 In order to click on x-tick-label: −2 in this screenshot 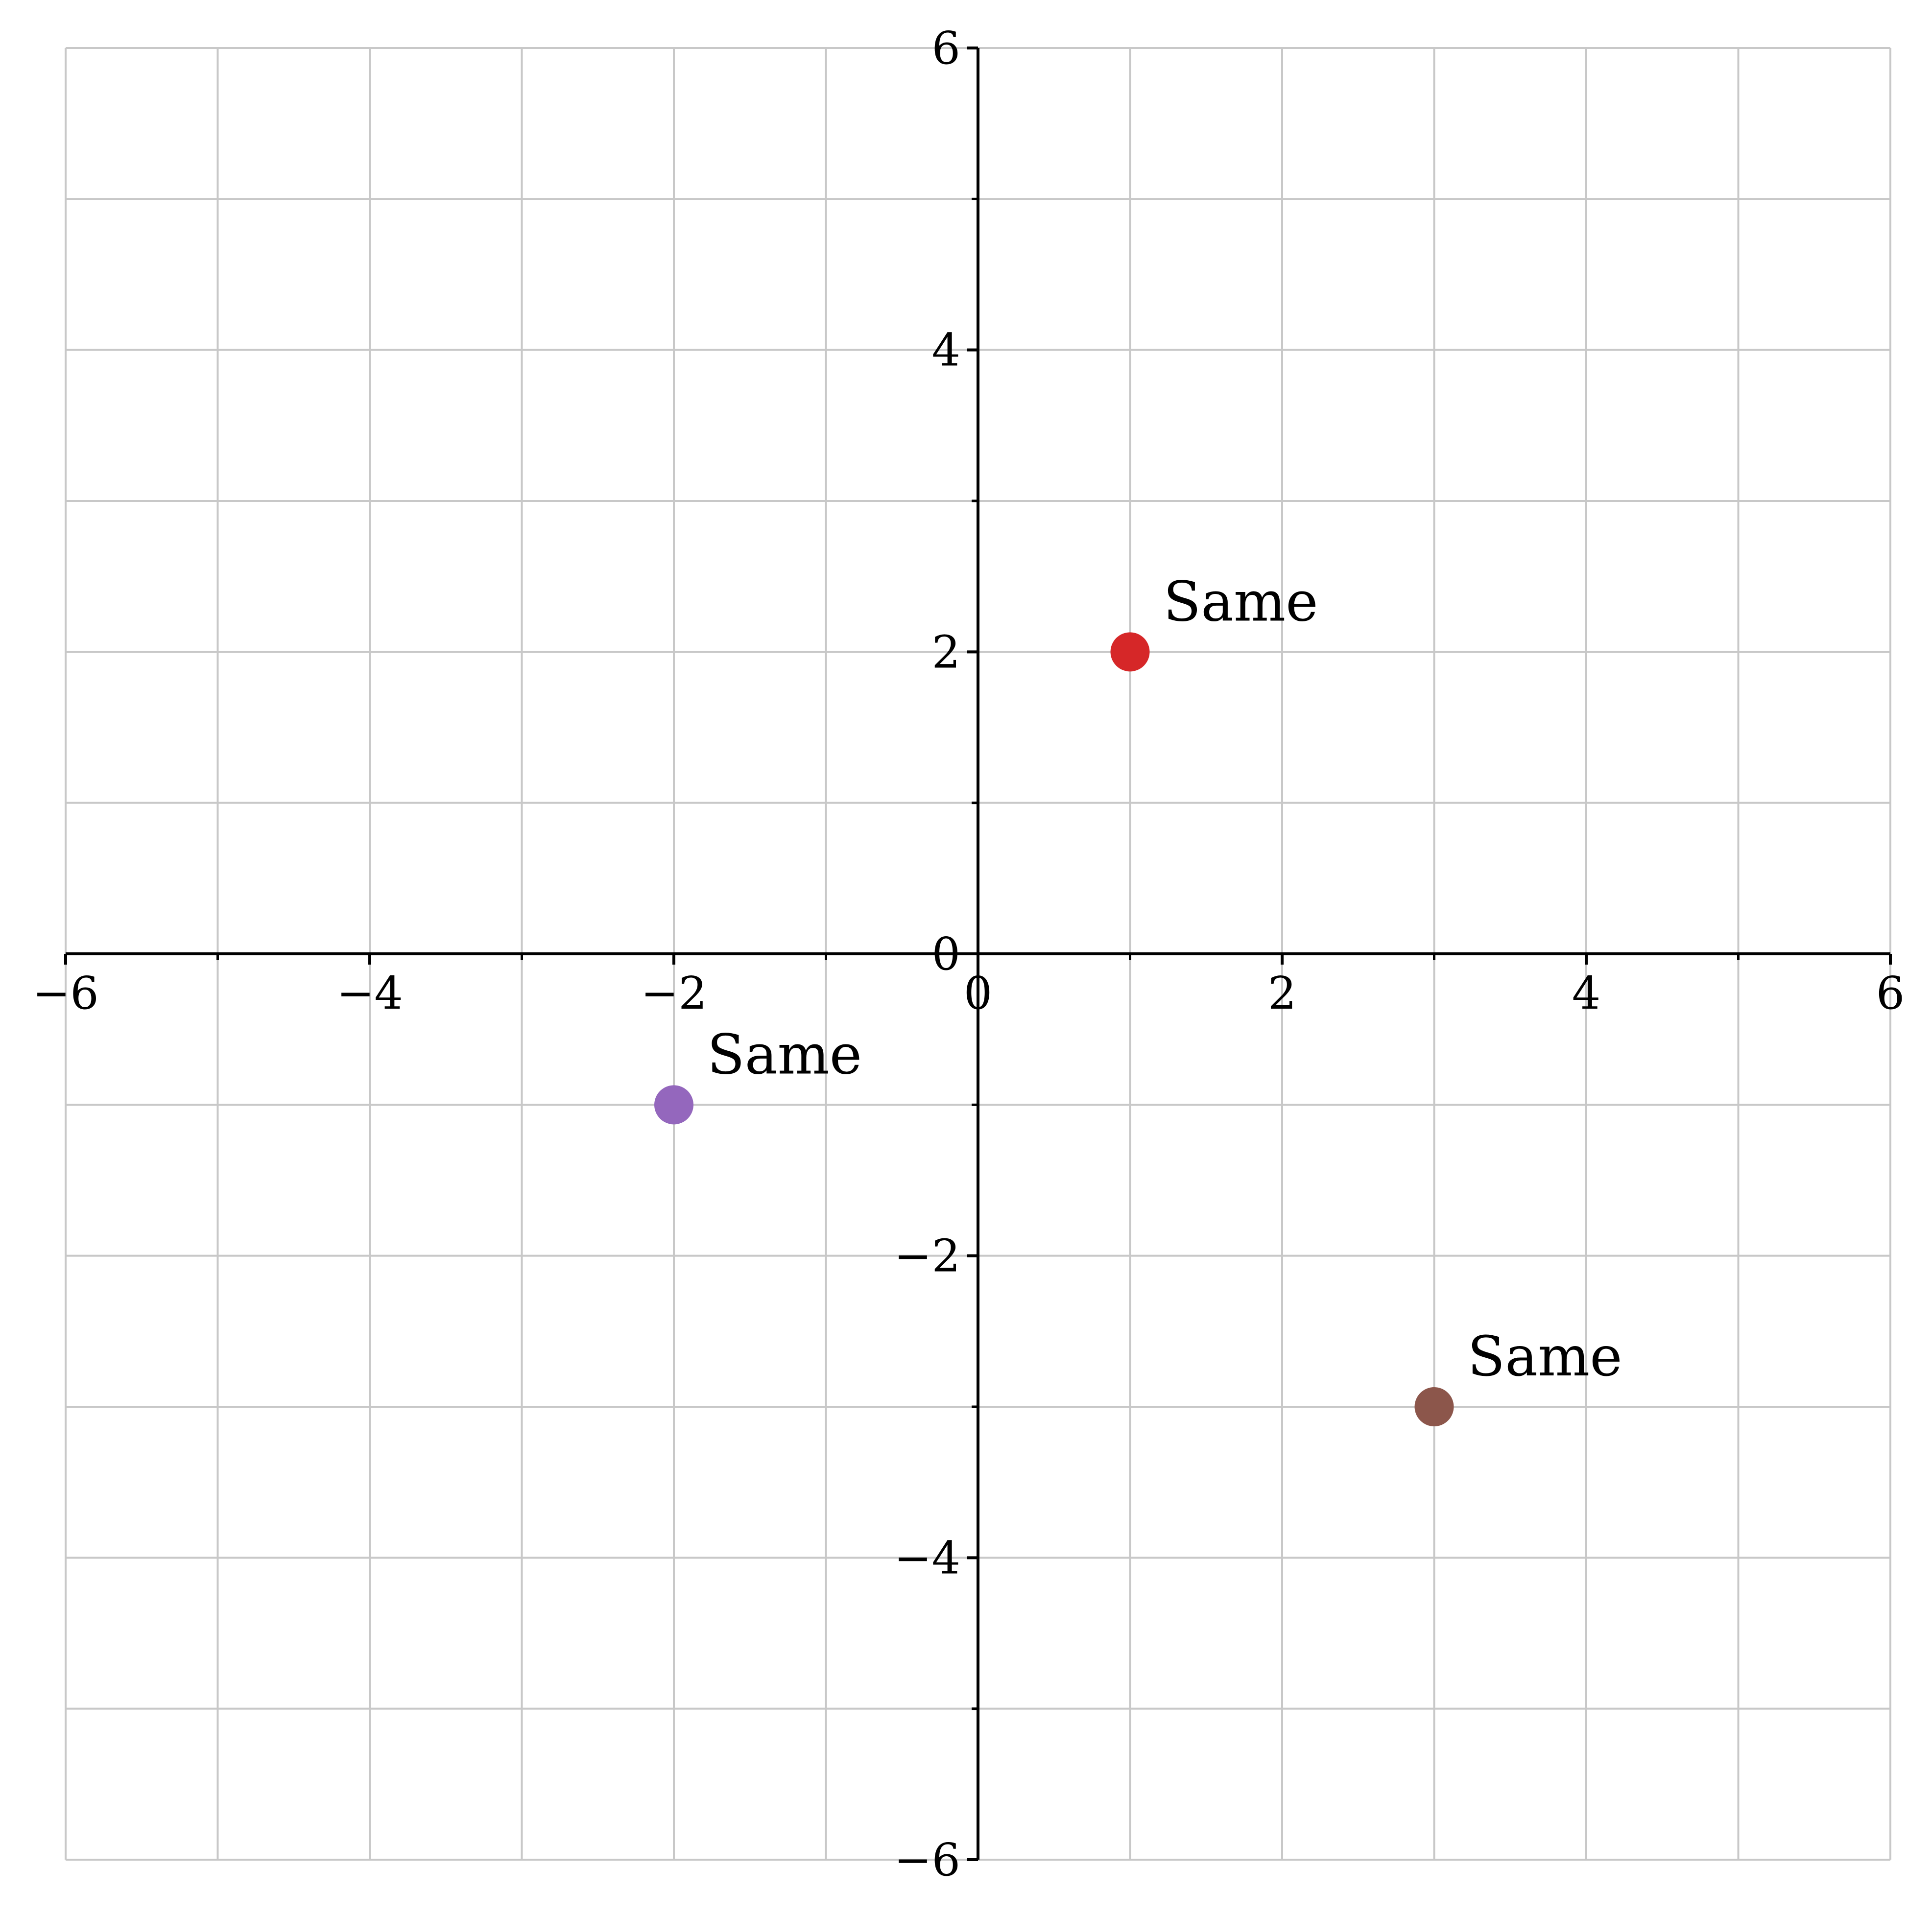, I will do `click(674, 993)`.